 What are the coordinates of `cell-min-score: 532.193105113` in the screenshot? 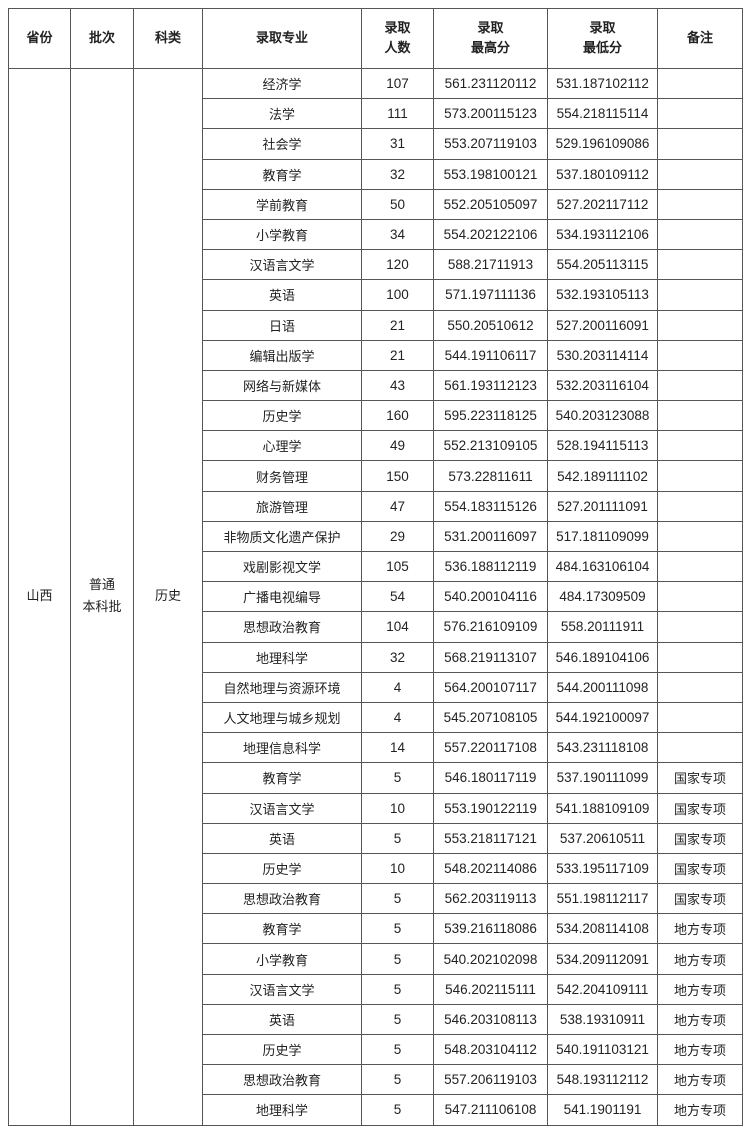 It's located at (602, 295).